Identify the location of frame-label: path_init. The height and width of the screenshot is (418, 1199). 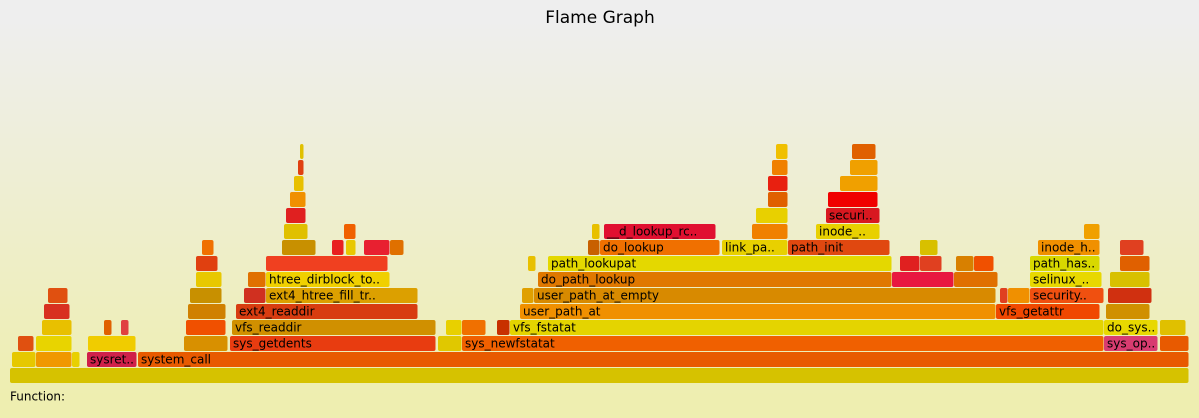
(817, 248).